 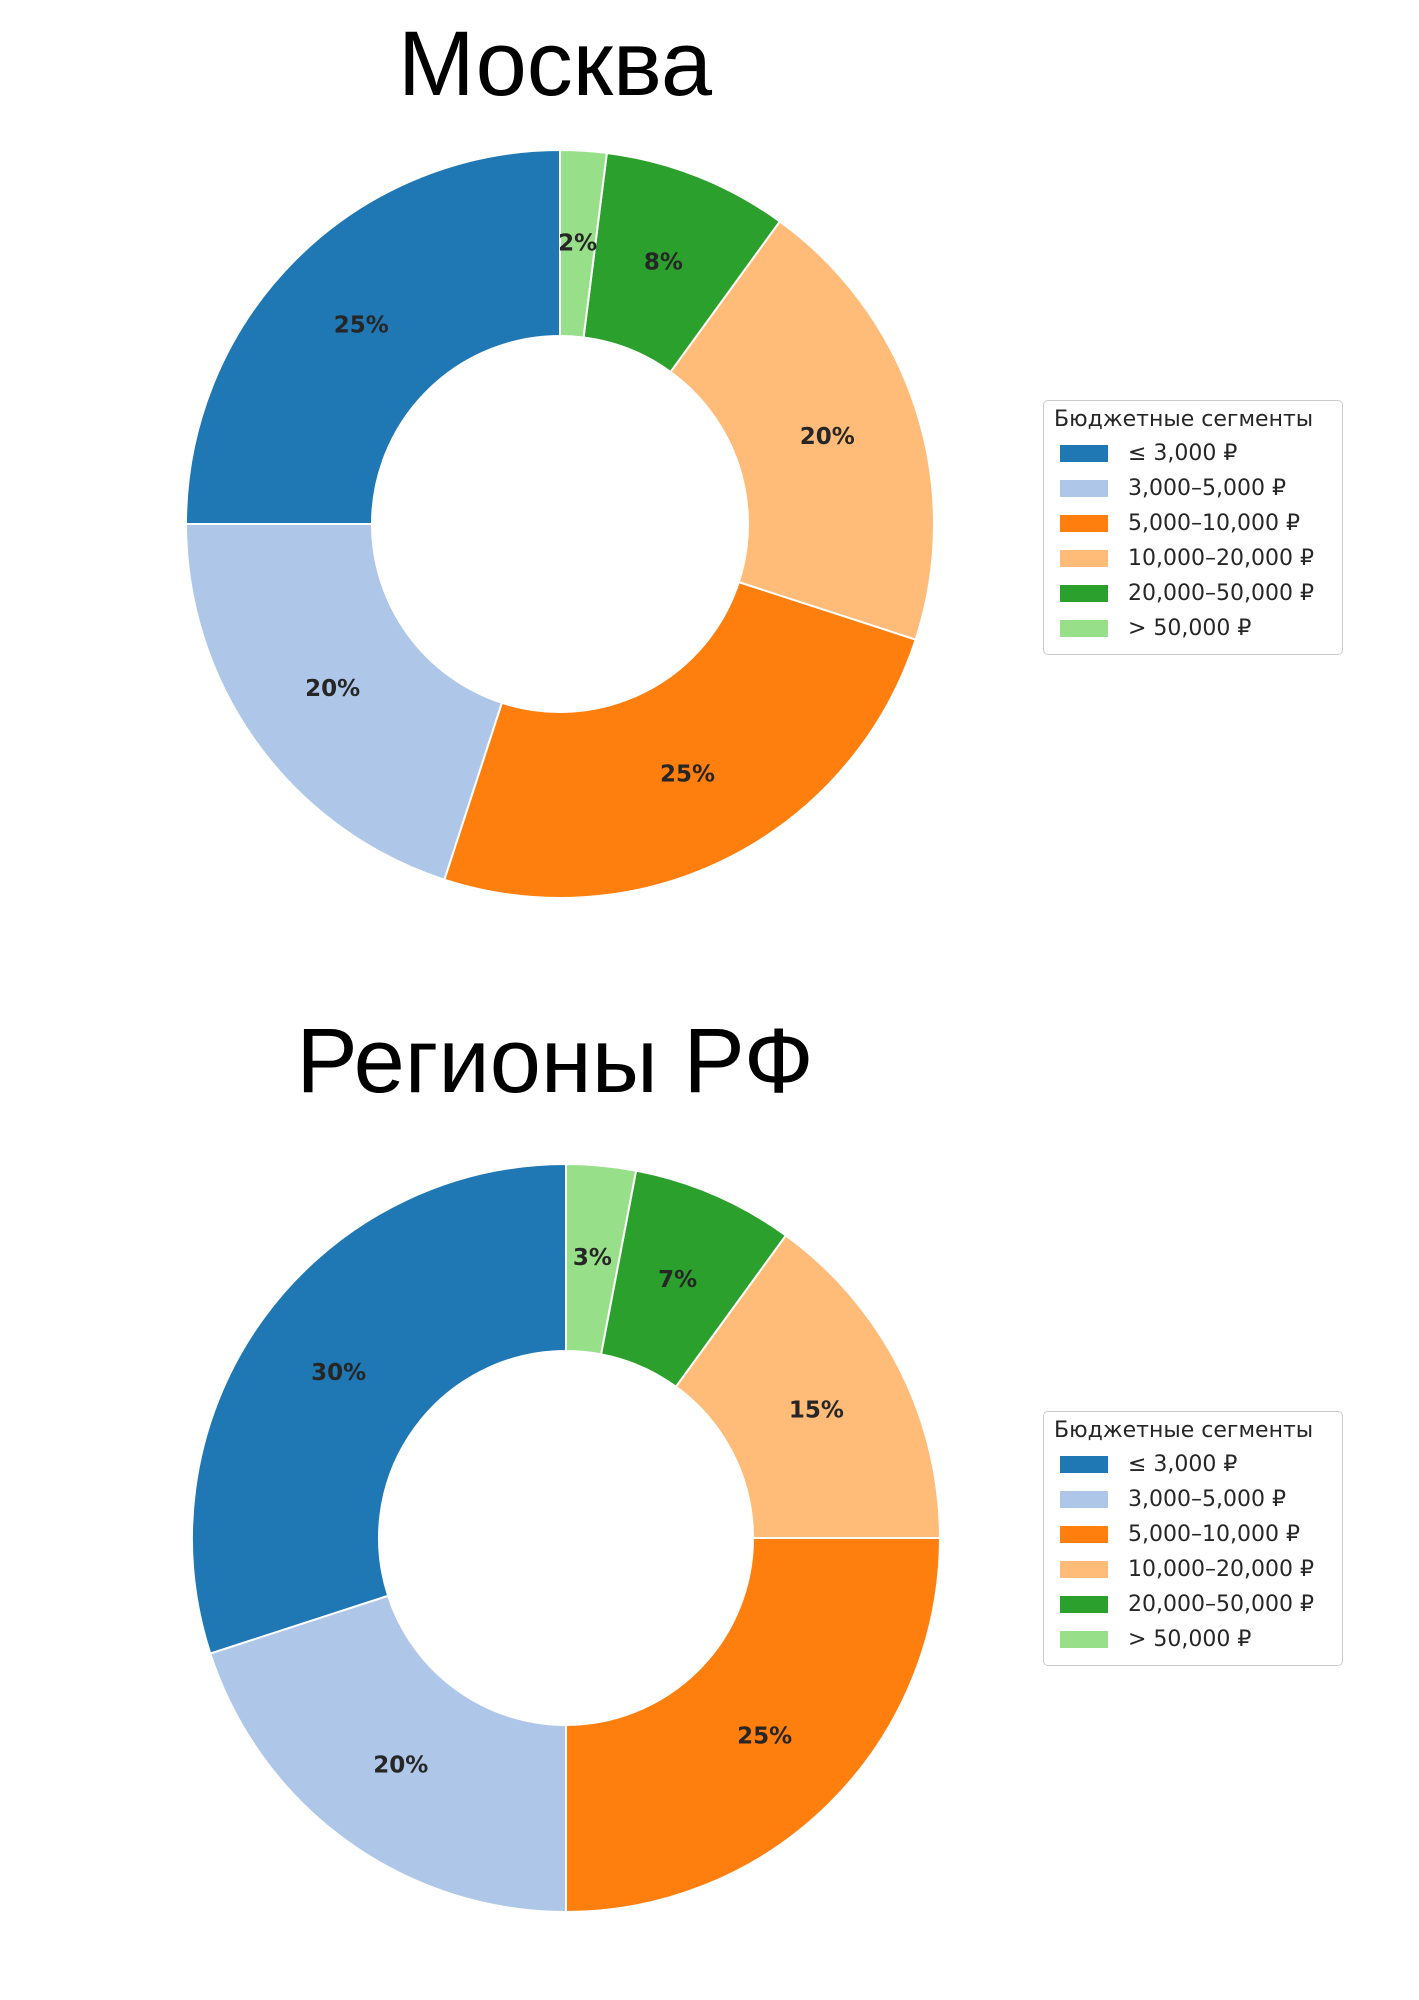 What do you see at coordinates (592, 1258) in the screenshot?
I see `slice-percent-label: 3%` at bounding box center [592, 1258].